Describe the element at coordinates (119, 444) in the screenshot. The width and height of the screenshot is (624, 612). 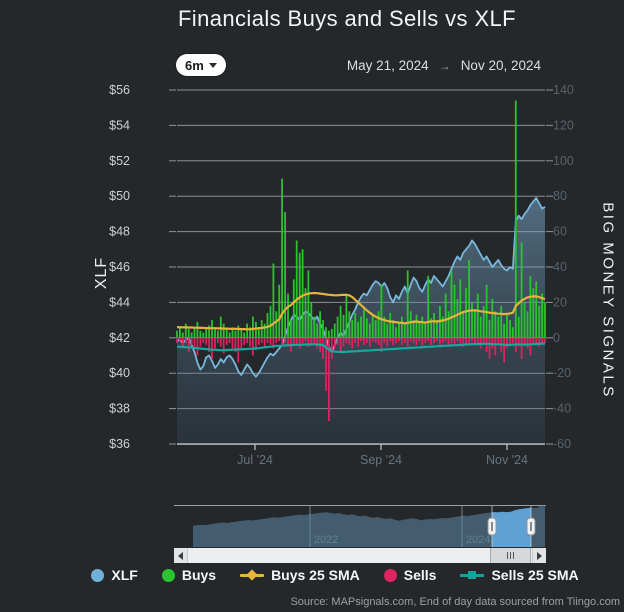
I see `svg-text: $36` at that location.